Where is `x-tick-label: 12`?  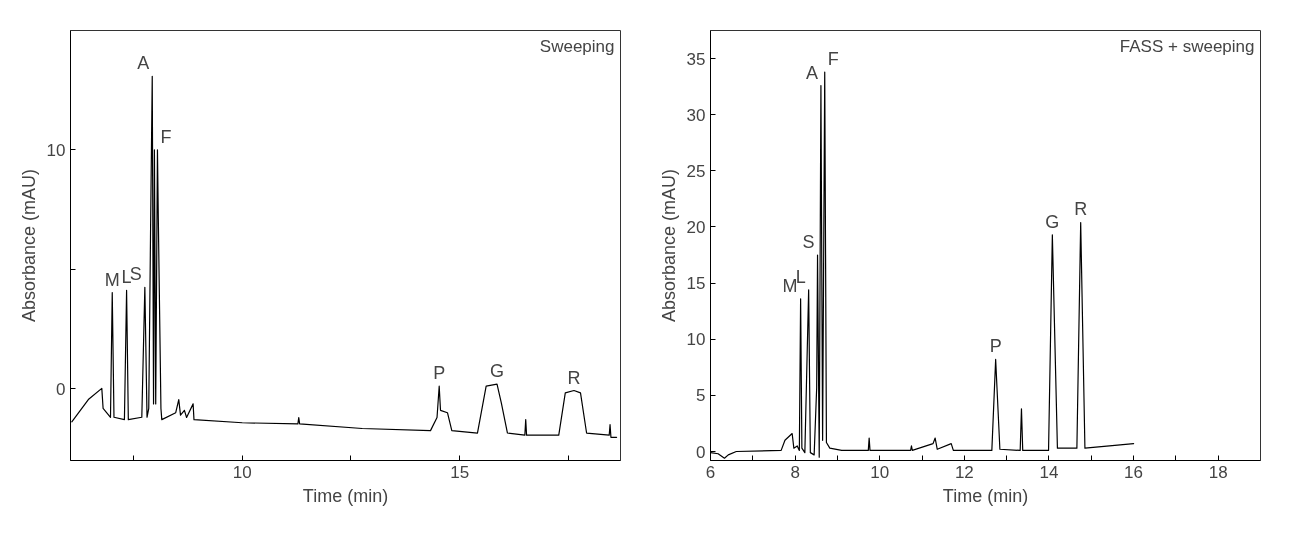 x-tick-label: 12 is located at coordinates (964, 472).